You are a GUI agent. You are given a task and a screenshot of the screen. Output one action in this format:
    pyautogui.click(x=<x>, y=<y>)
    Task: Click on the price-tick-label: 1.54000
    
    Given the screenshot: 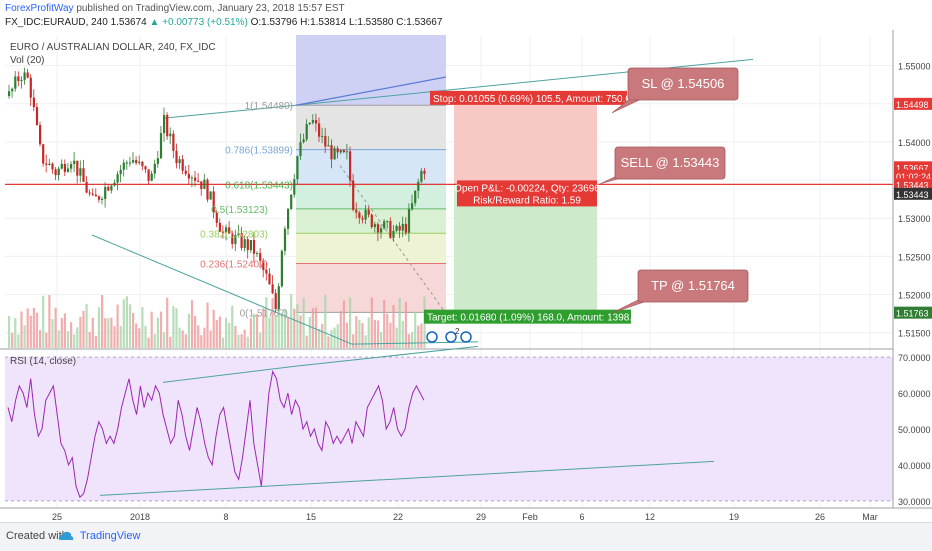 What is the action you would take?
    pyautogui.click(x=914, y=143)
    